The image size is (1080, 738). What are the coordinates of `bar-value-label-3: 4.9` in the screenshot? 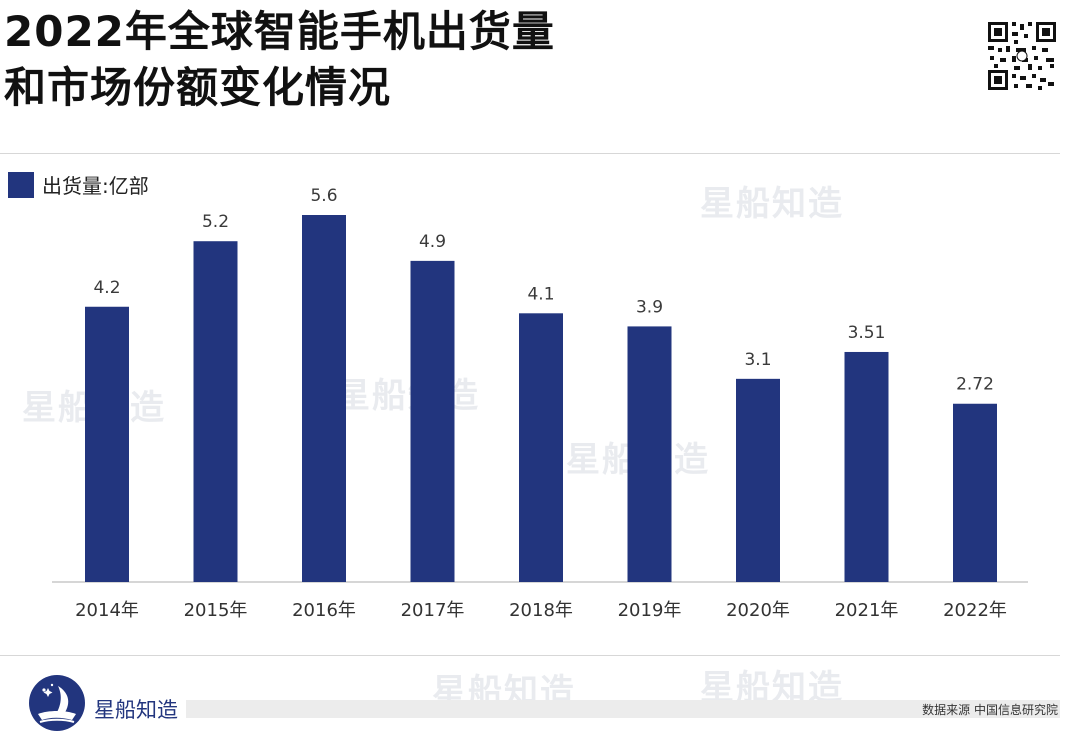 It's located at (432, 242).